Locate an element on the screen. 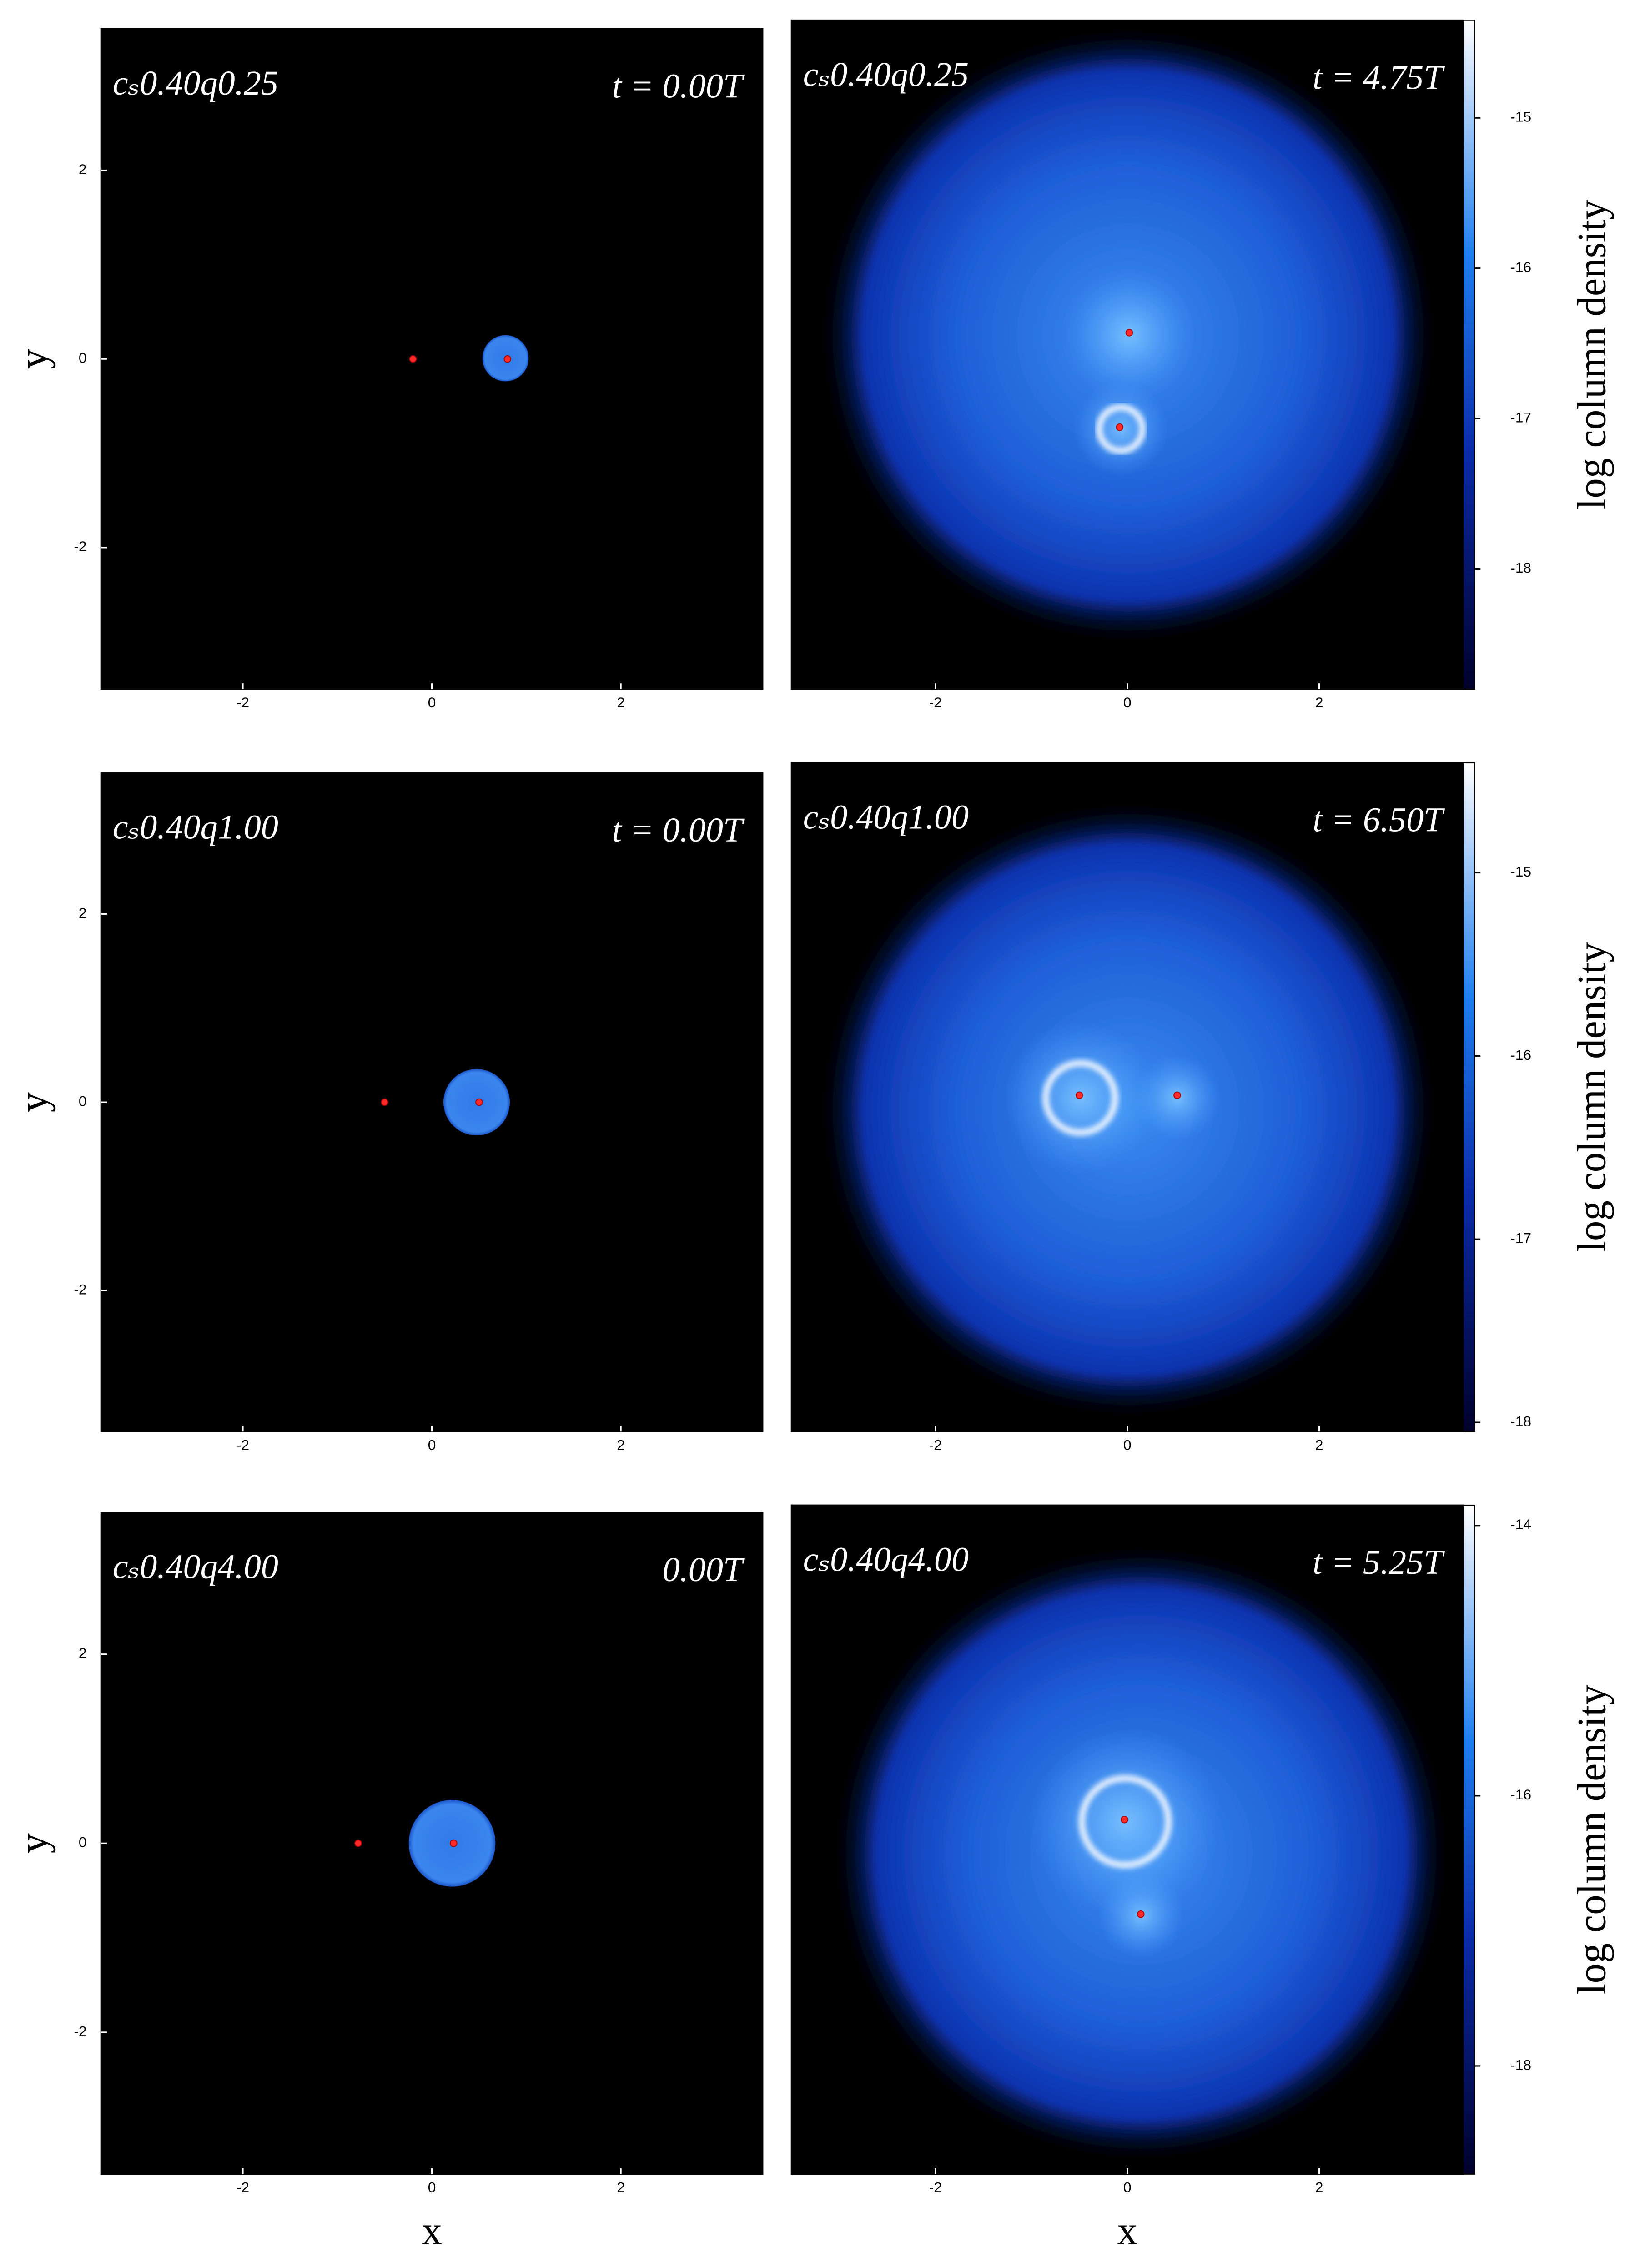  time-label: t = 6.50T is located at coordinates (1379, 820).